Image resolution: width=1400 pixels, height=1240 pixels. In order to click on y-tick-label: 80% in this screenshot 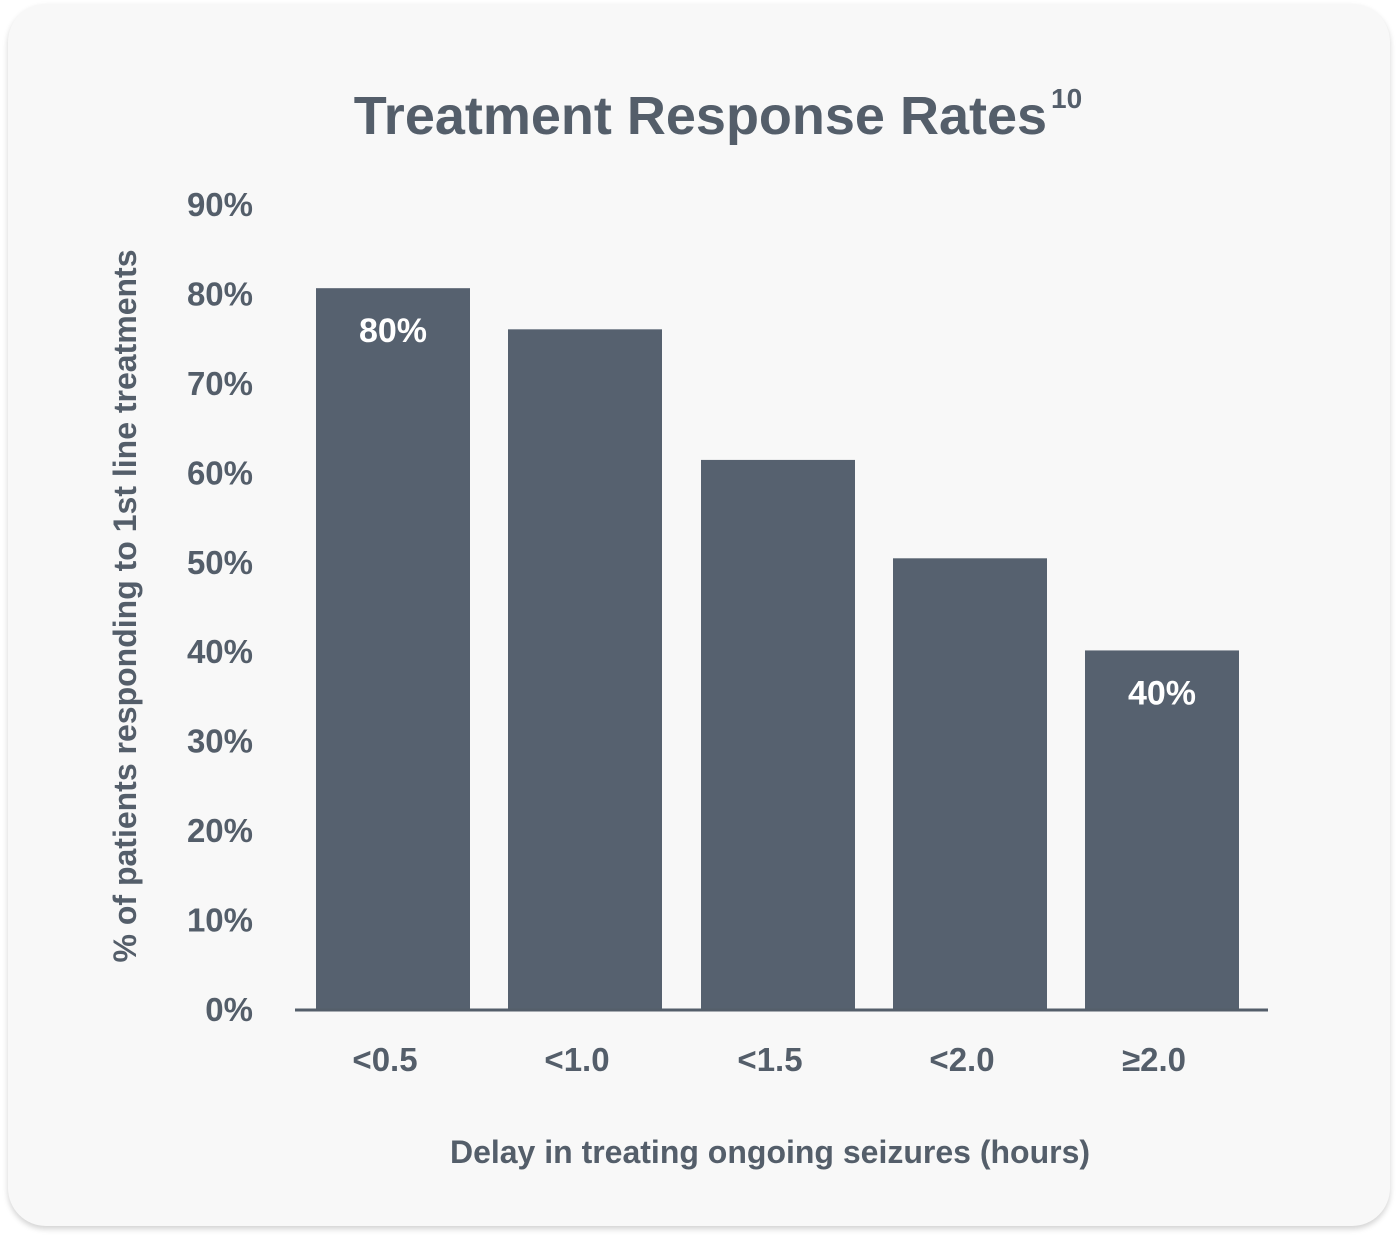, I will do `click(220, 293)`.